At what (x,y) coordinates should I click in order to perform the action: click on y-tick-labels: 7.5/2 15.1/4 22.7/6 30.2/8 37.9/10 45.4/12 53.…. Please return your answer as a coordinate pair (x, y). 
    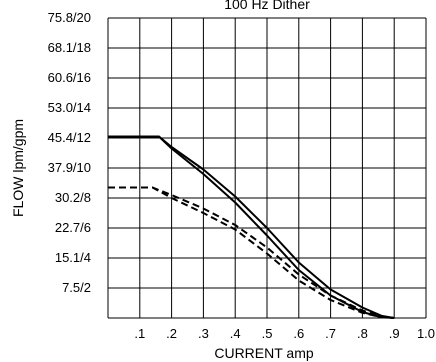
    Looking at the image, I should click on (69, 152).